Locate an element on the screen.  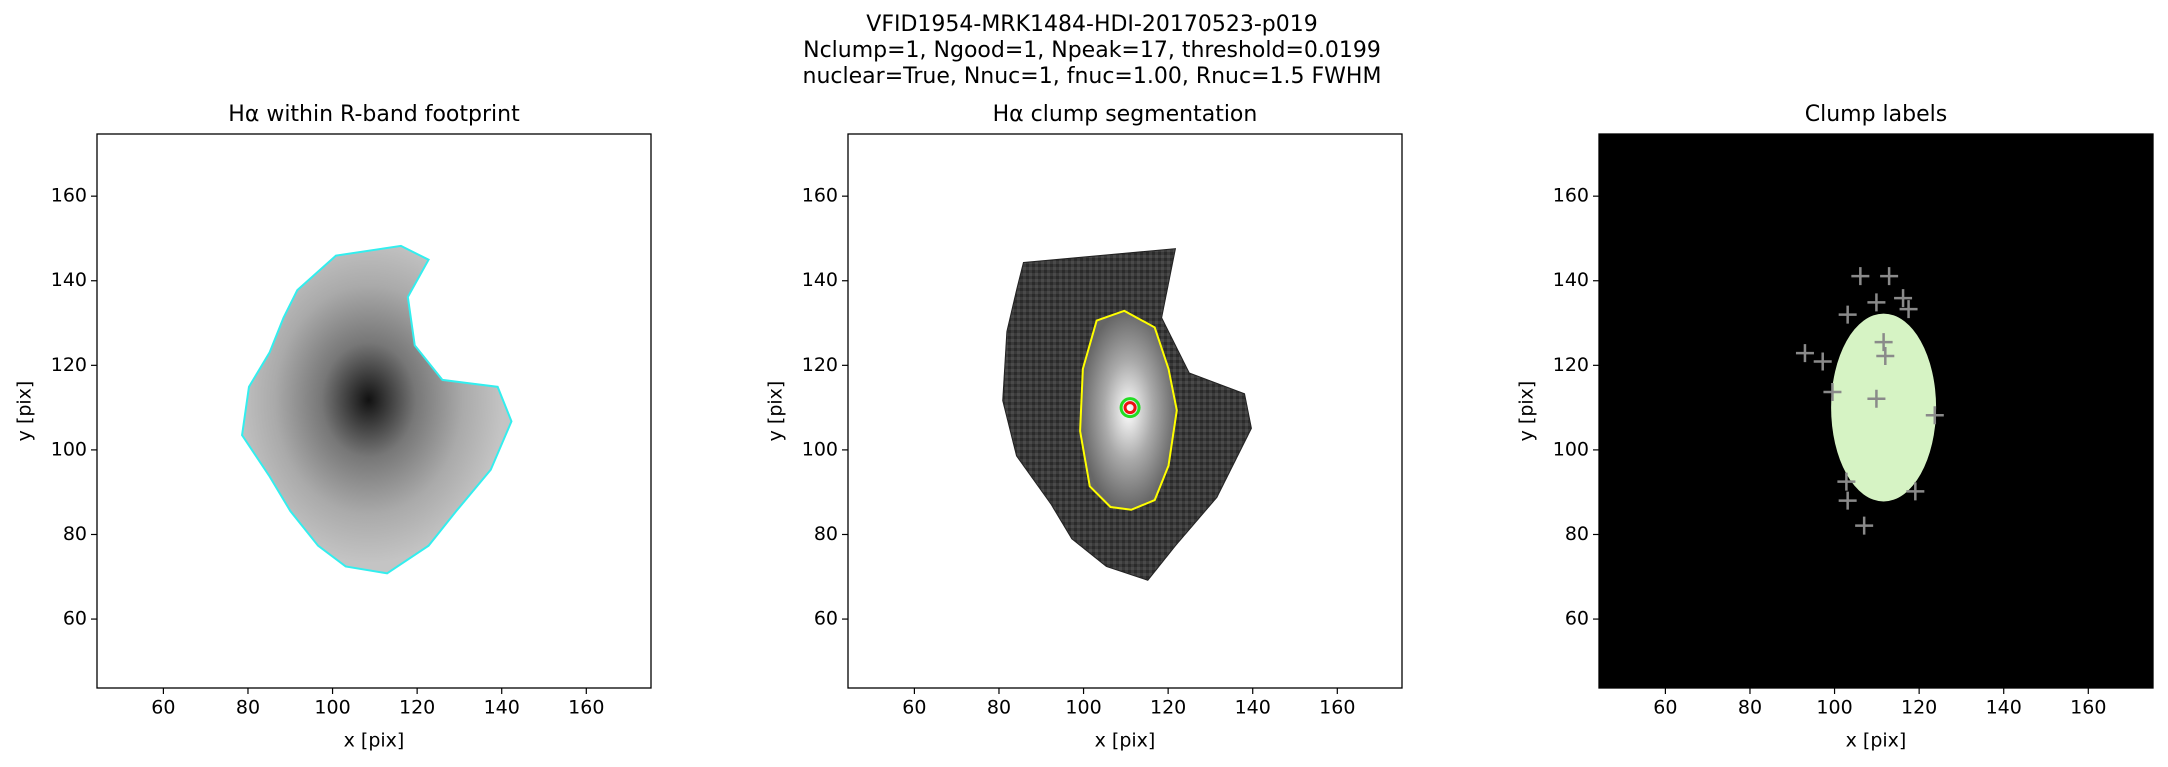
footprint-image is located at coordinates (377, 409).